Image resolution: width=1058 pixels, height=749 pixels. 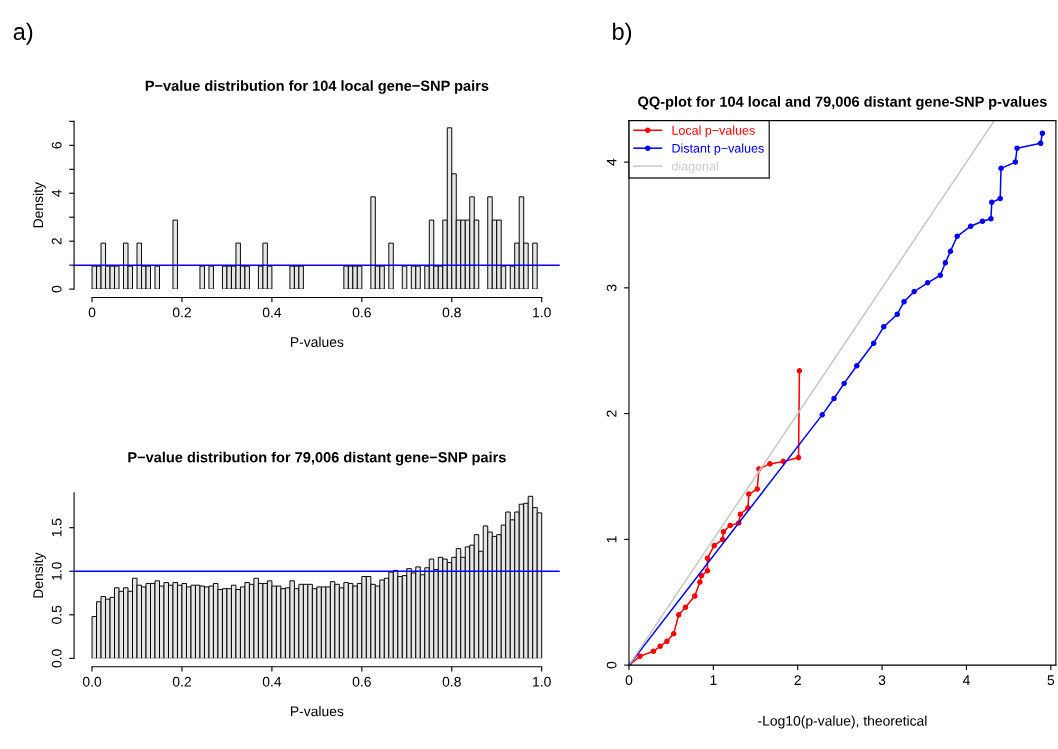 What do you see at coordinates (92, 681) in the screenshot?
I see `x-tick-label: 0.0` at bounding box center [92, 681].